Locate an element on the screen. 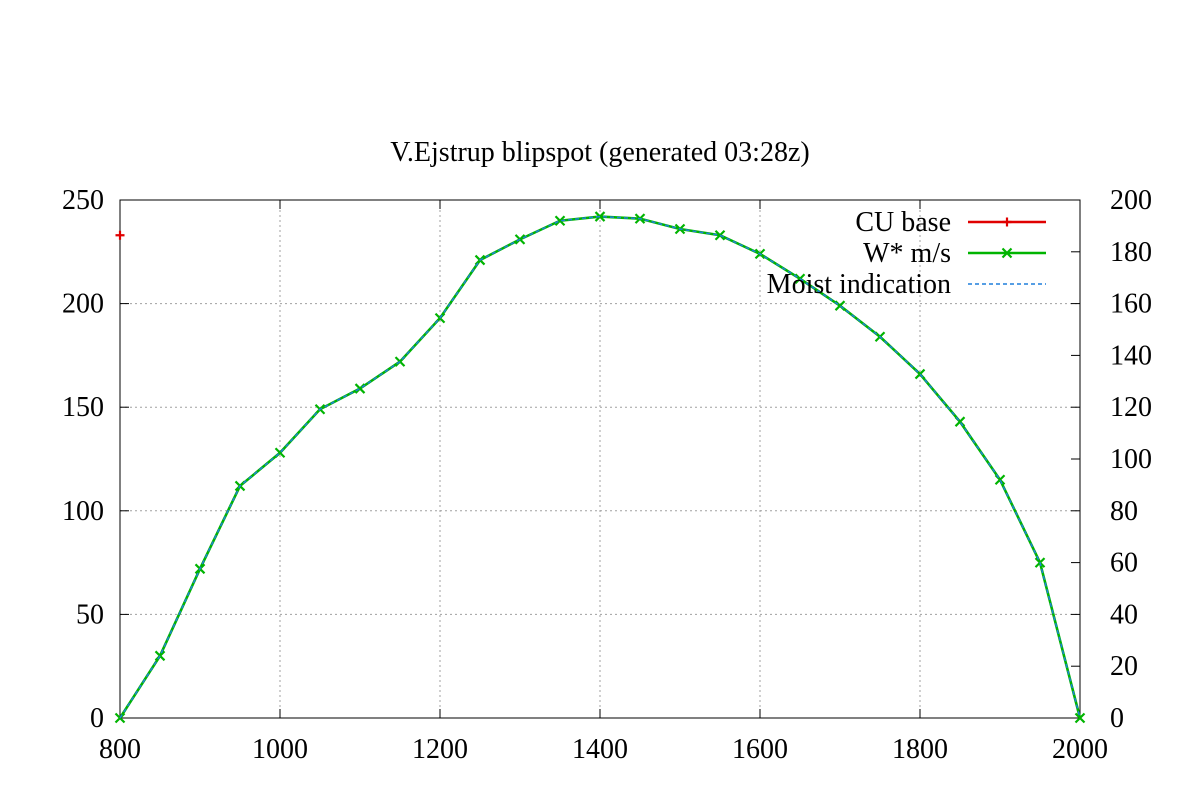 The image size is (1200, 800). y2-tick-label: 160 is located at coordinates (1131, 304).